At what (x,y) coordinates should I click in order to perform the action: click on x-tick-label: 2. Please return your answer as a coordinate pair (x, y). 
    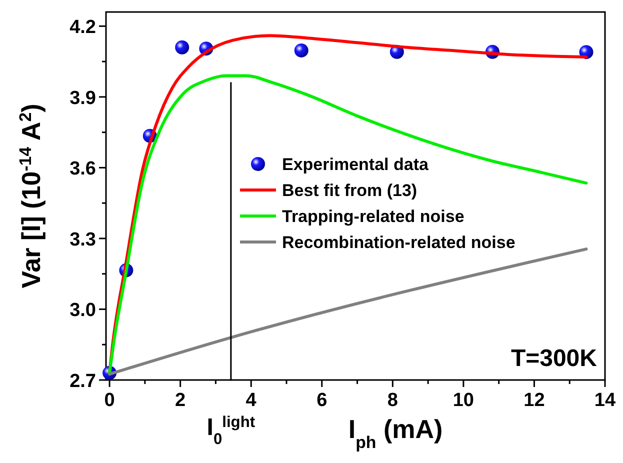
    Looking at the image, I should click on (180, 400).